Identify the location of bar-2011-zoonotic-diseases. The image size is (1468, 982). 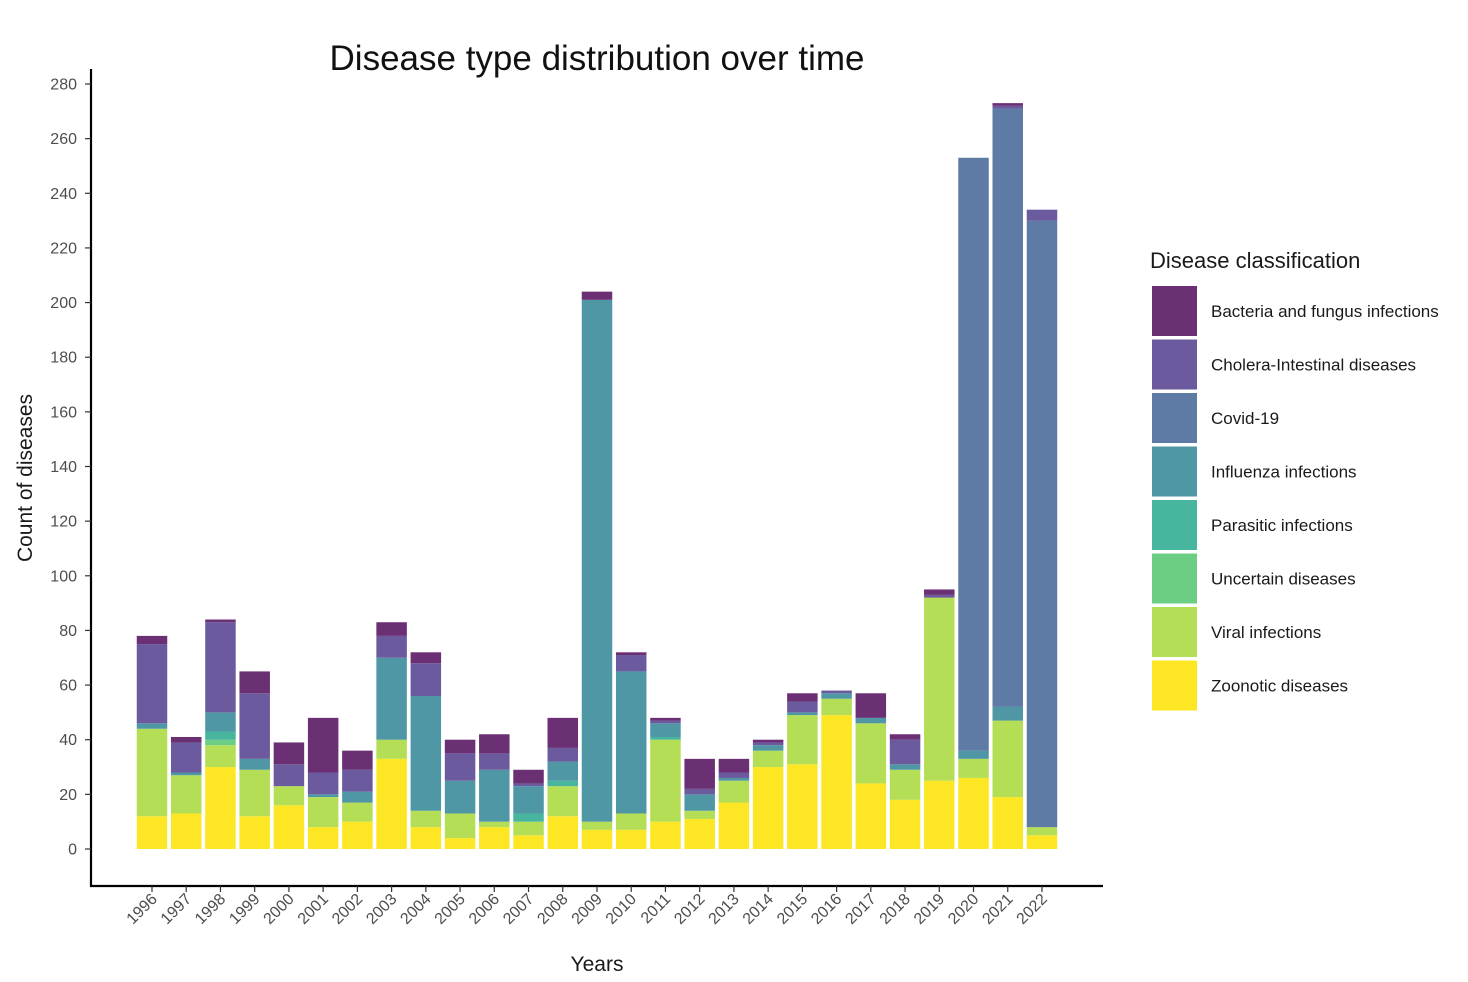
(665, 835).